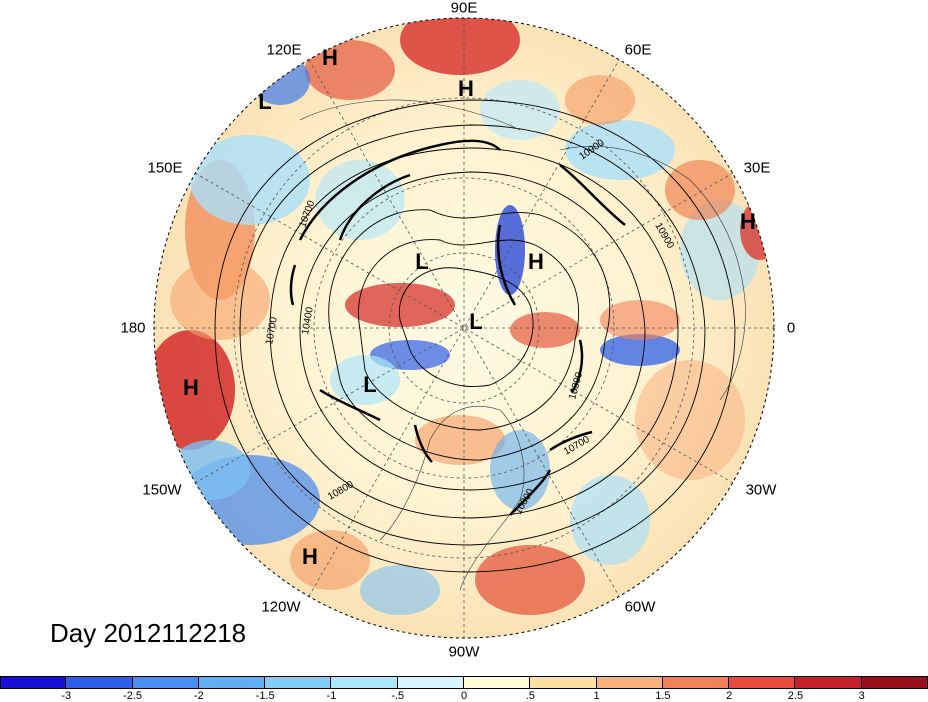 The width and height of the screenshot is (928, 702). I want to click on colorbar-tick-label: -.5, so click(398, 696).